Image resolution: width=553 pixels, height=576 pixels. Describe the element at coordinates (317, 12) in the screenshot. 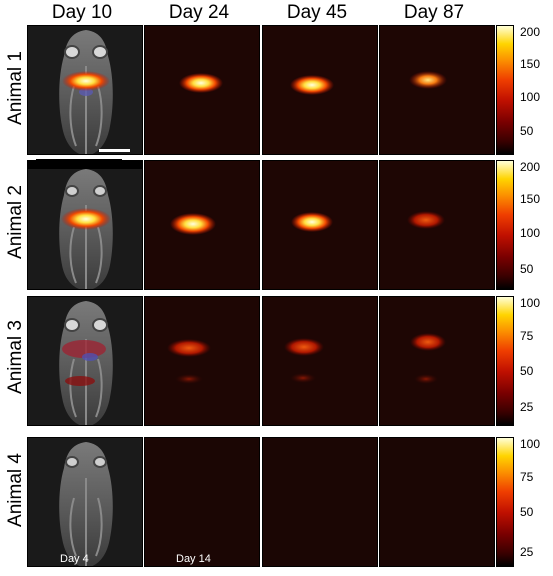

I see `column-header-day-45: Day 45` at that location.